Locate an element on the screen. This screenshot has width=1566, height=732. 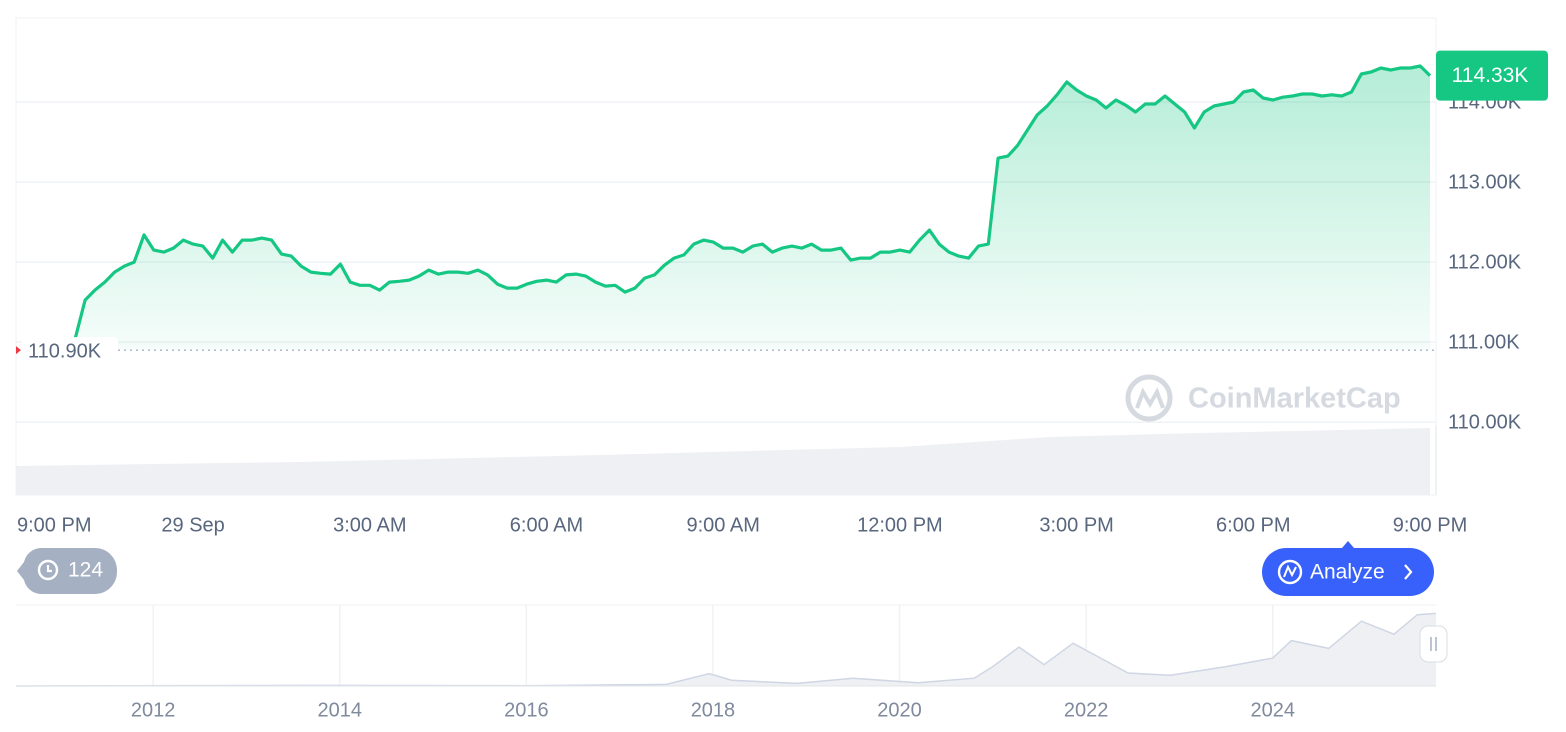
x-tick-label: 2012 is located at coordinates (153, 710).